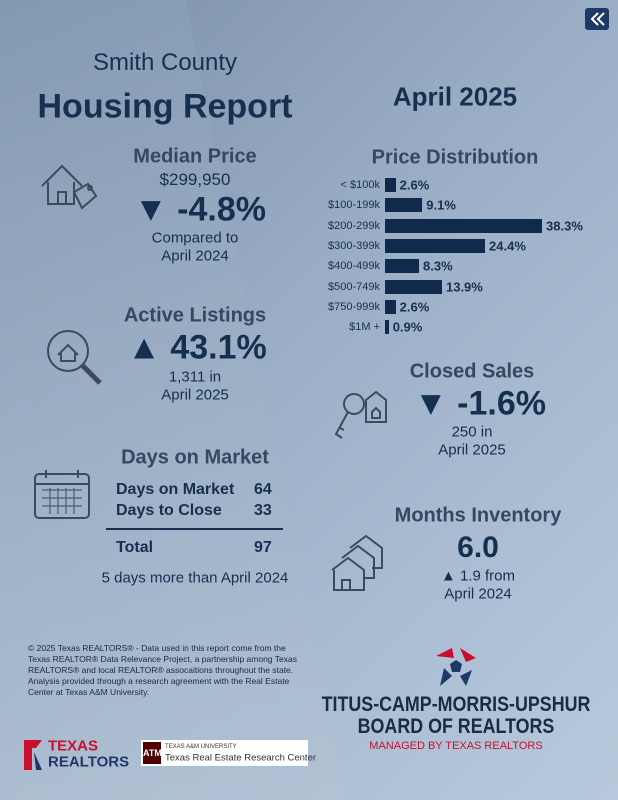  I want to click on section-title: Months Inventory, so click(478, 515).